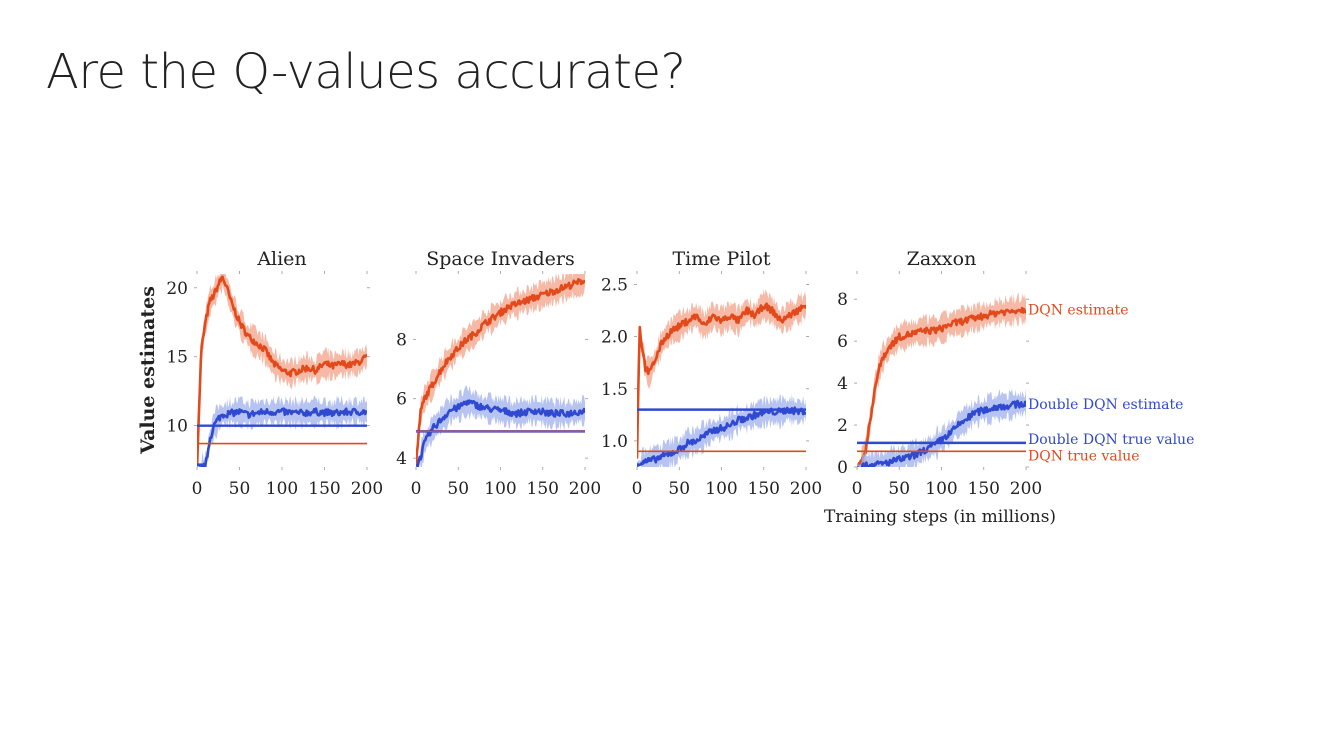 The width and height of the screenshot is (1334, 750). I want to click on chart-panel-space-invaders: 0 50 100 150 200 4 6 8 Space Invaders, so click(498, 373).